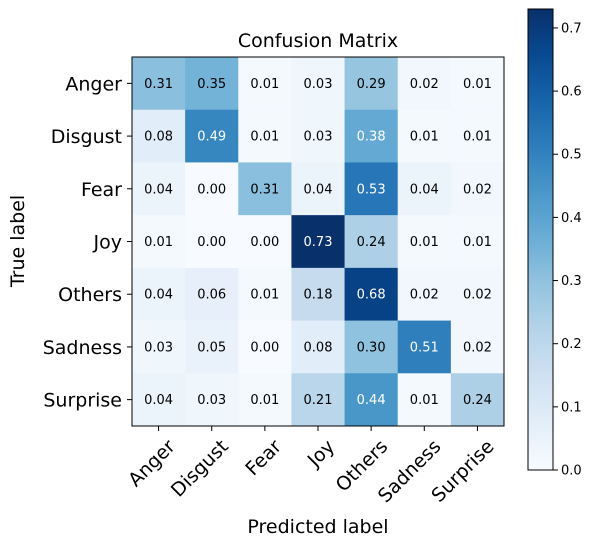 This screenshot has height=547, width=592. I want to click on cell-value-label: 0.05, so click(211, 347).